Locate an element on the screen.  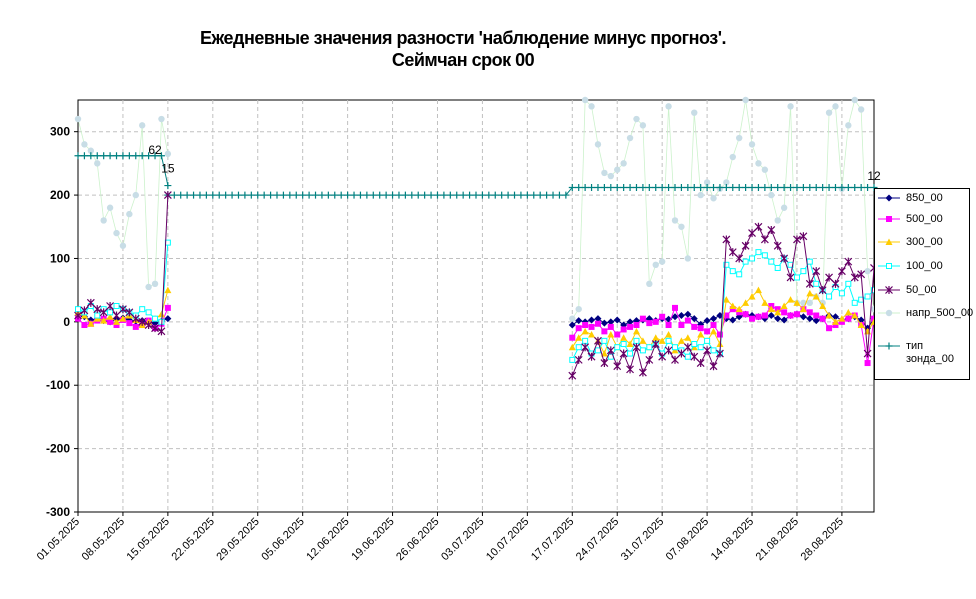
y-tick-label: -300 is located at coordinates (58, 512).